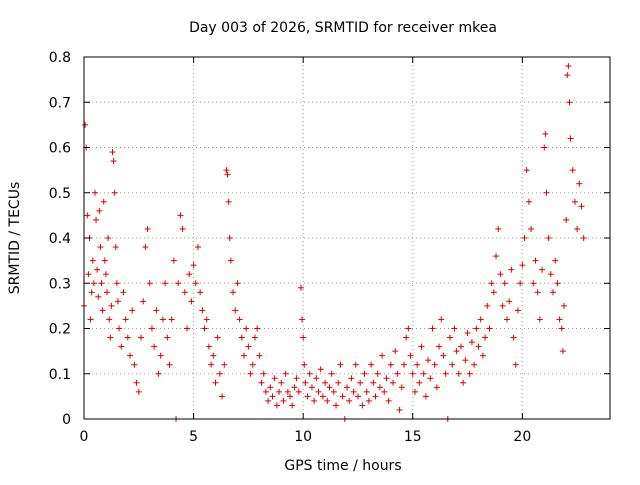  Describe the element at coordinates (60, 284) in the screenshot. I see `y-tick-label: 0.3` at that location.